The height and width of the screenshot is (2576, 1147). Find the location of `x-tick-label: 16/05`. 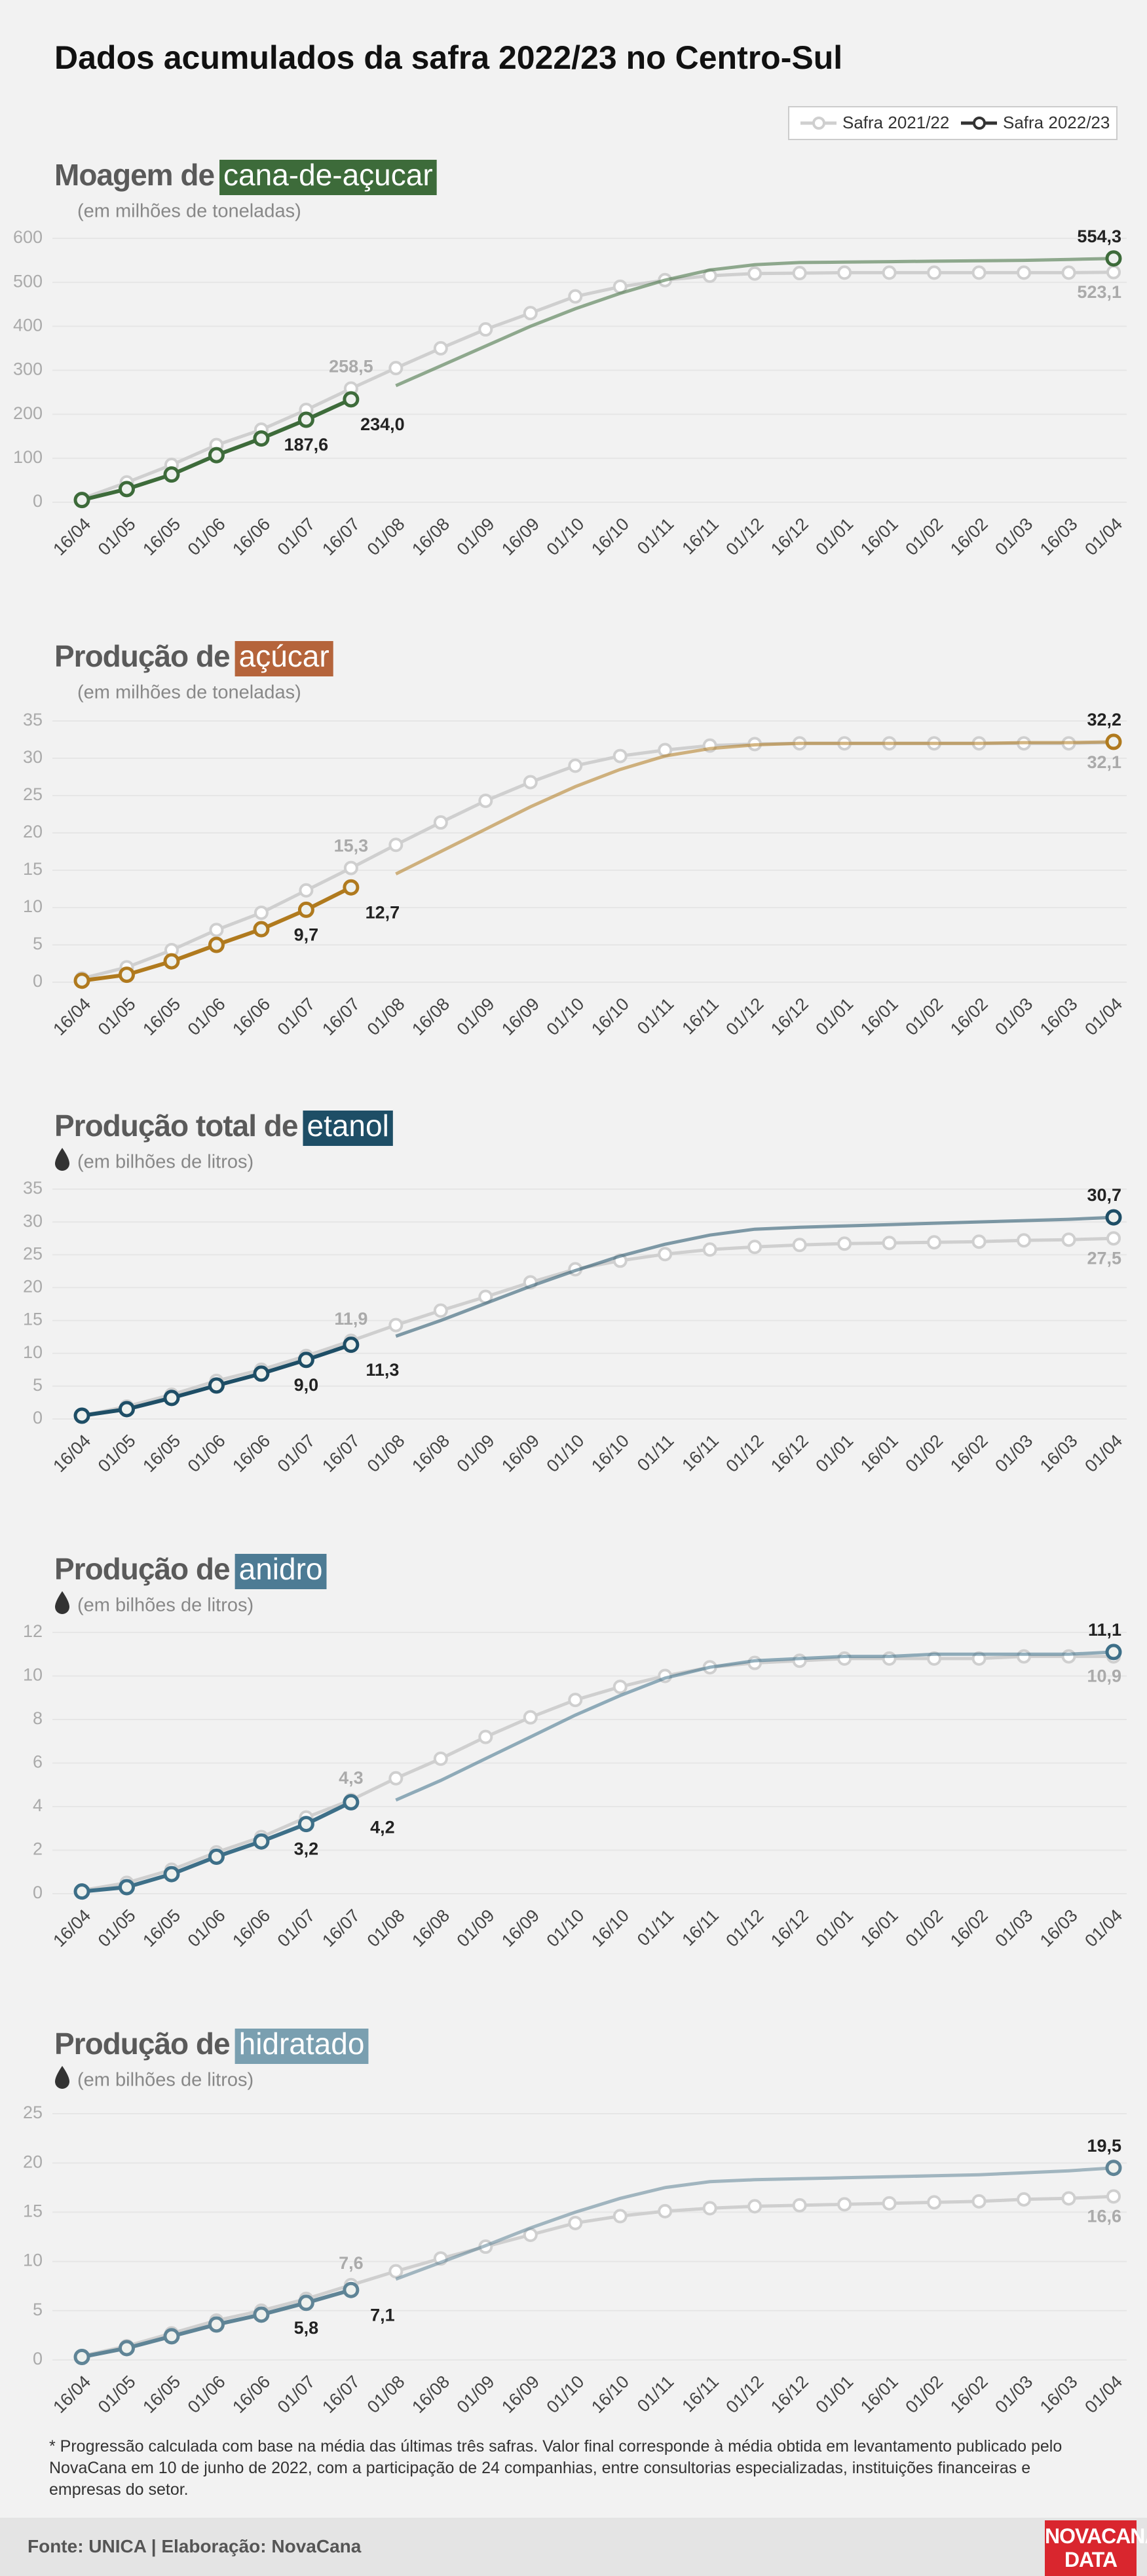

x-tick-label: 16/05 is located at coordinates (161, 1017).